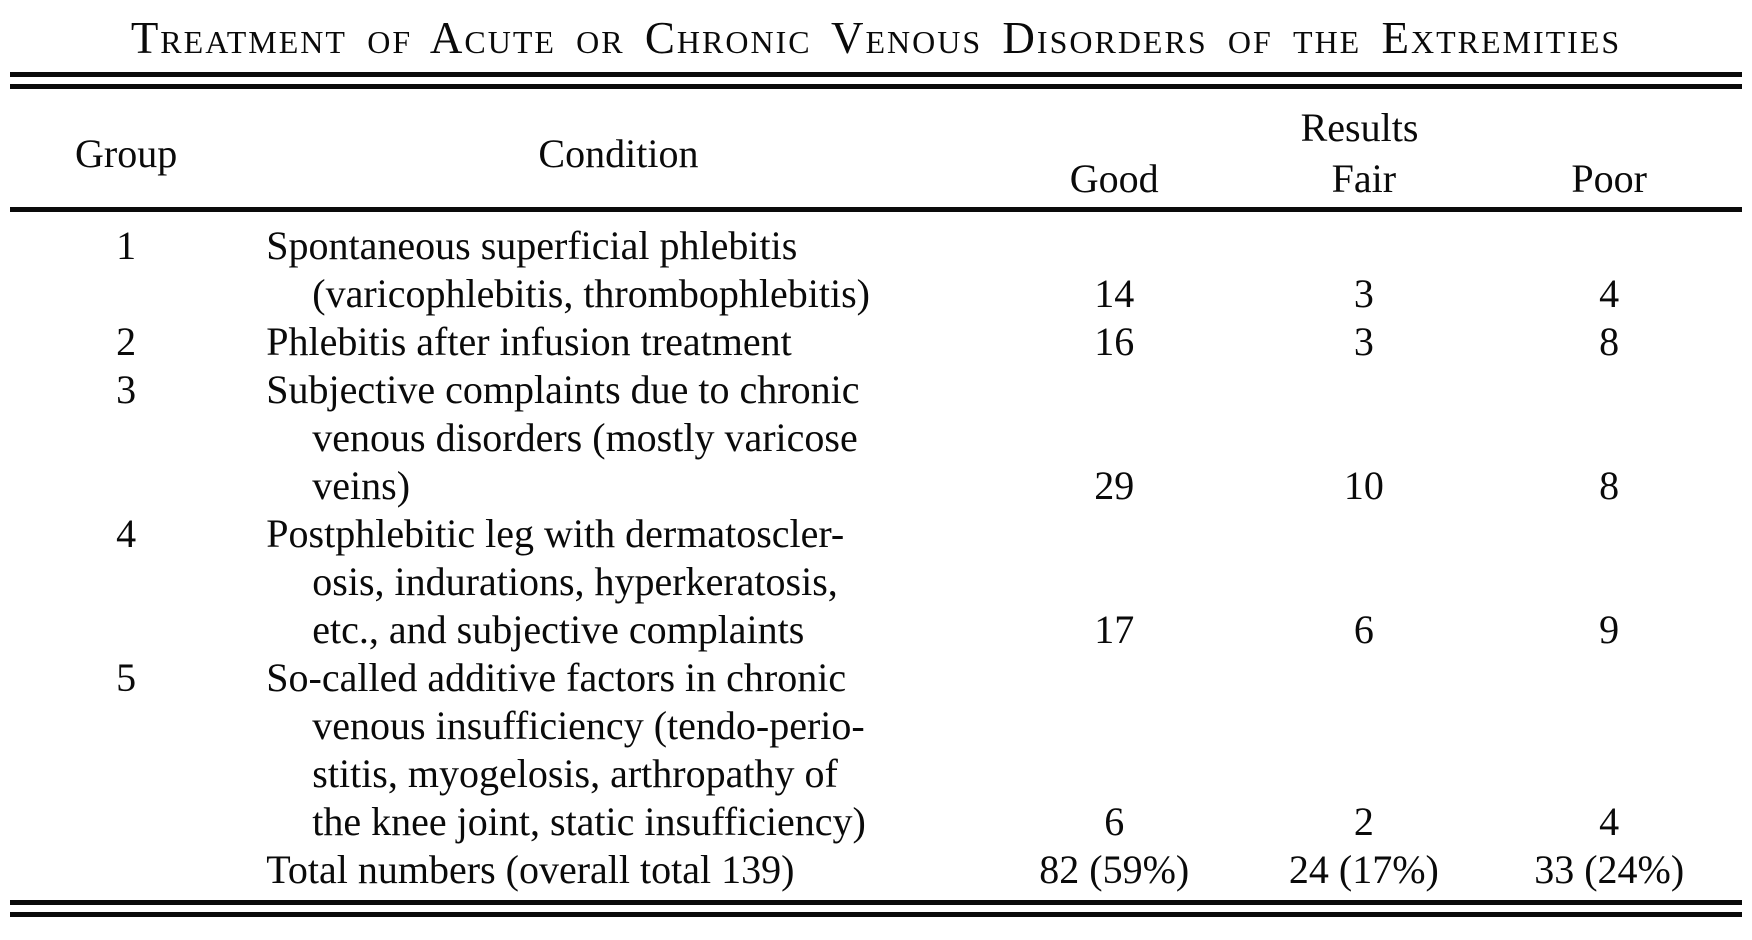 The image size is (1752, 940). What do you see at coordinates (1359, 127) in the screenshot?
I see `column-header-results: Results` at bounding box center [1359, 127].